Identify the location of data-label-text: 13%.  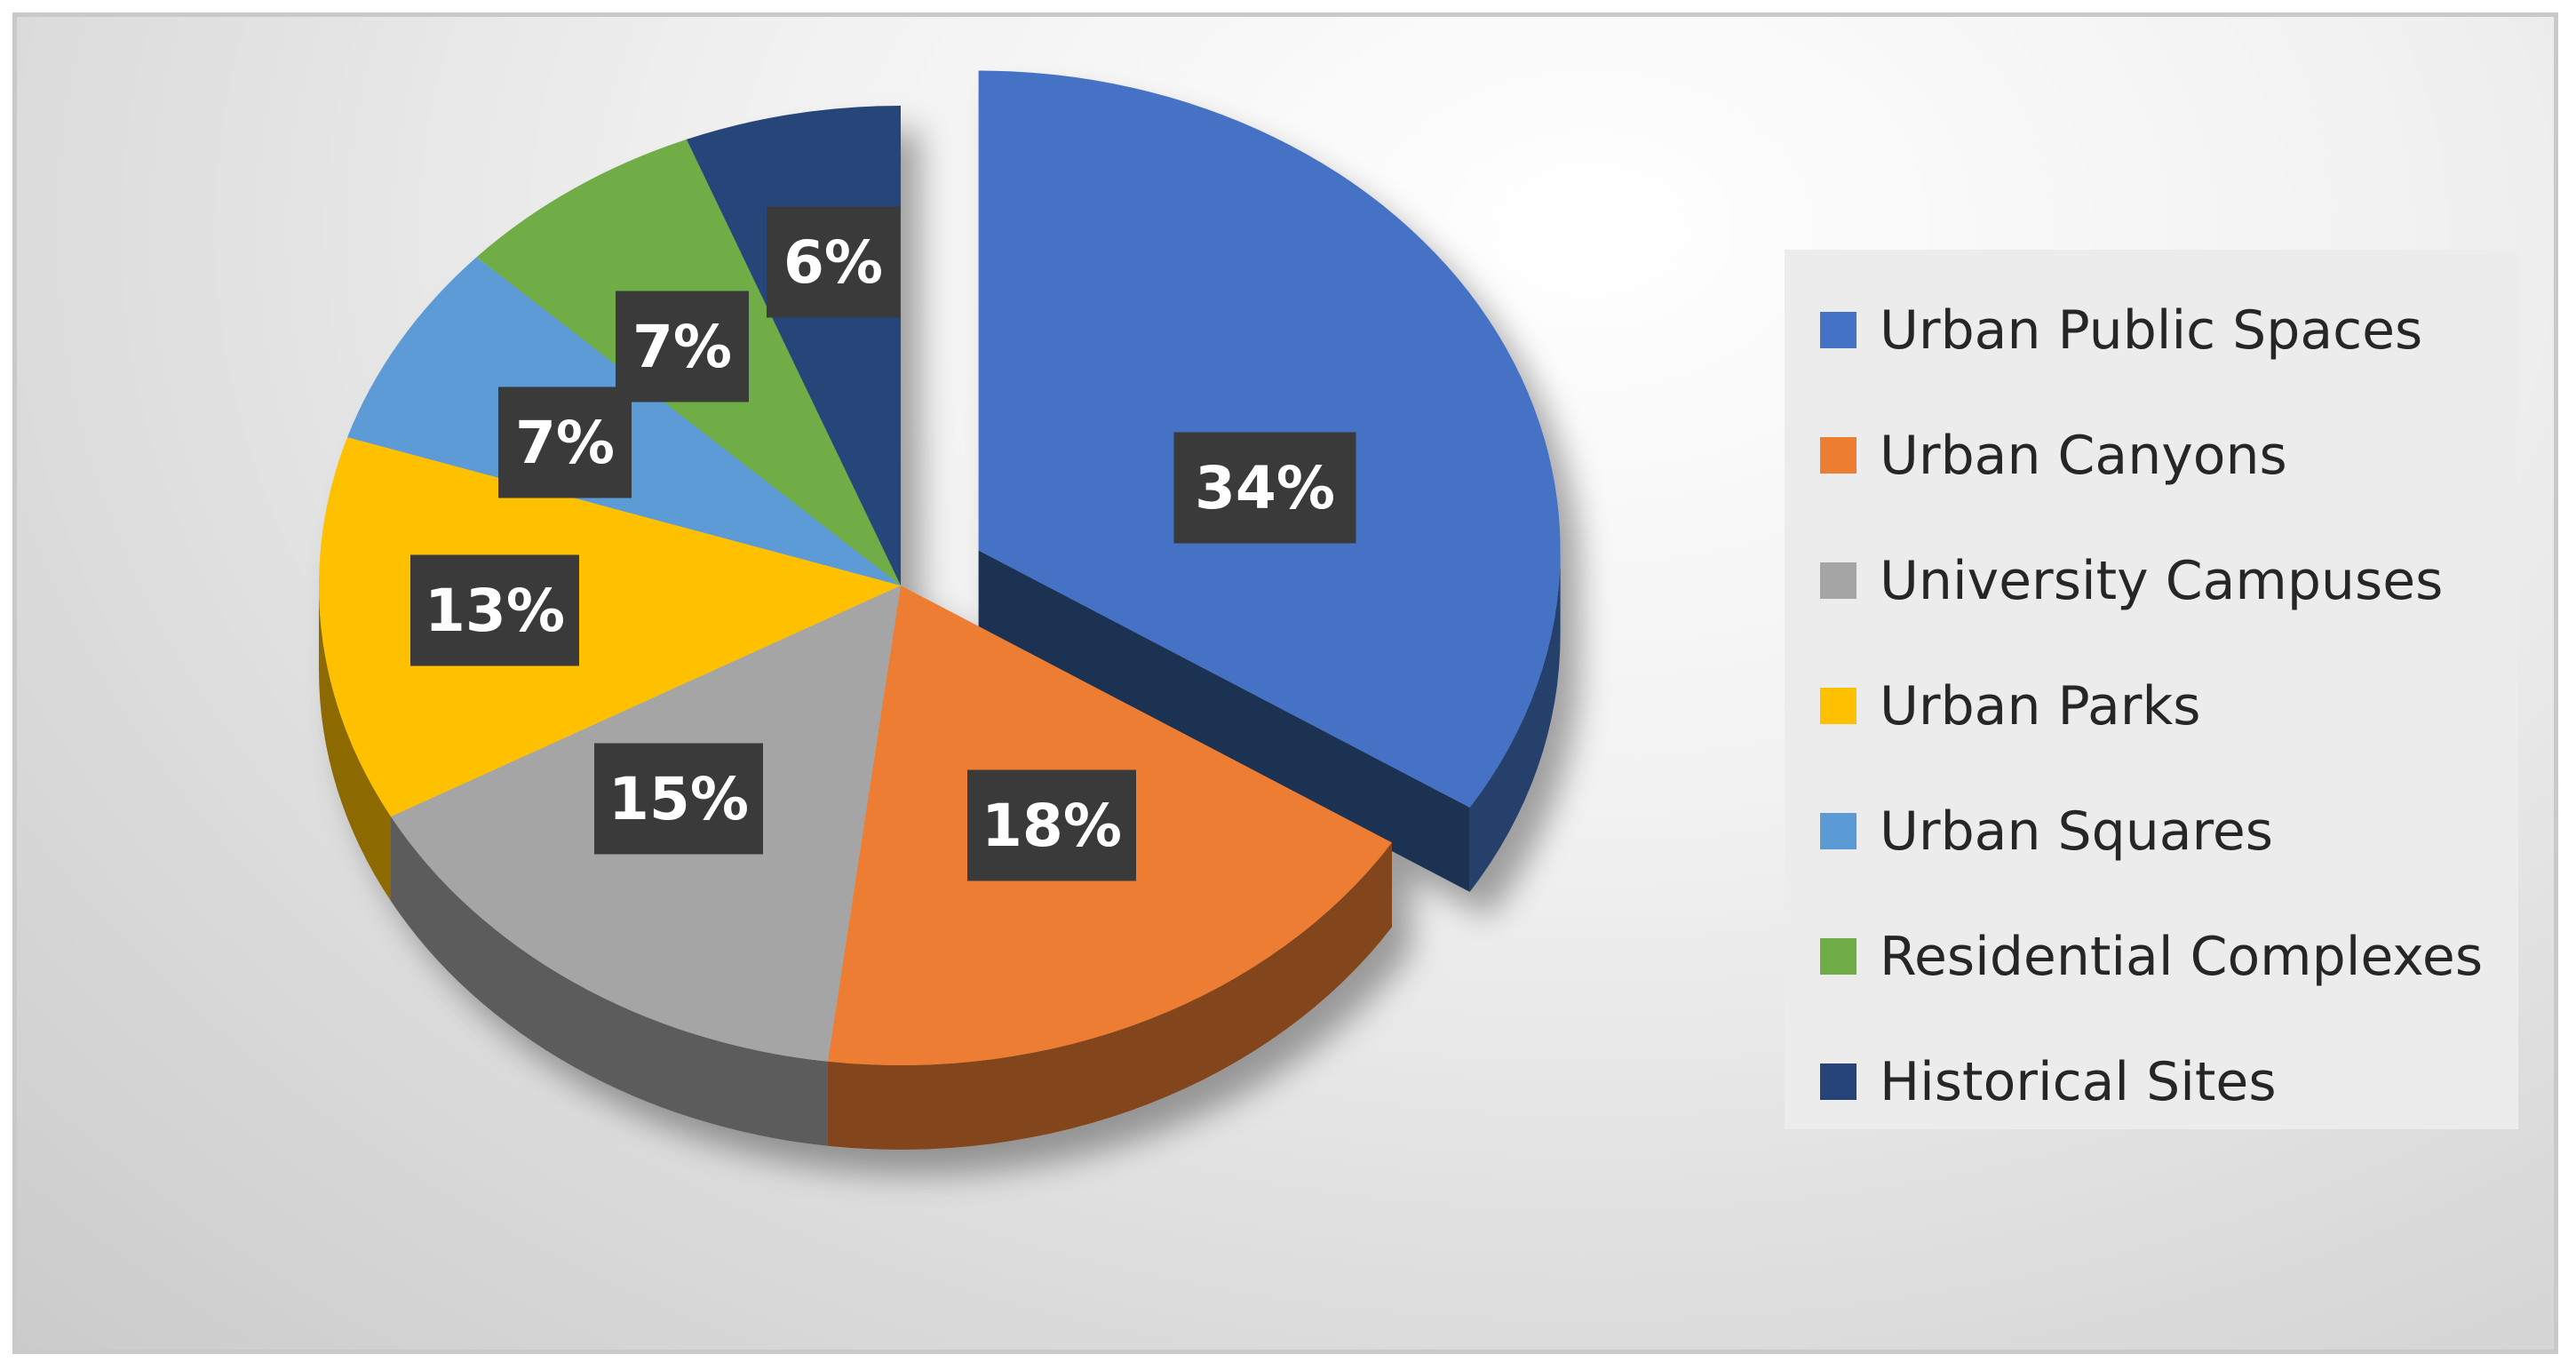
(495, 611).